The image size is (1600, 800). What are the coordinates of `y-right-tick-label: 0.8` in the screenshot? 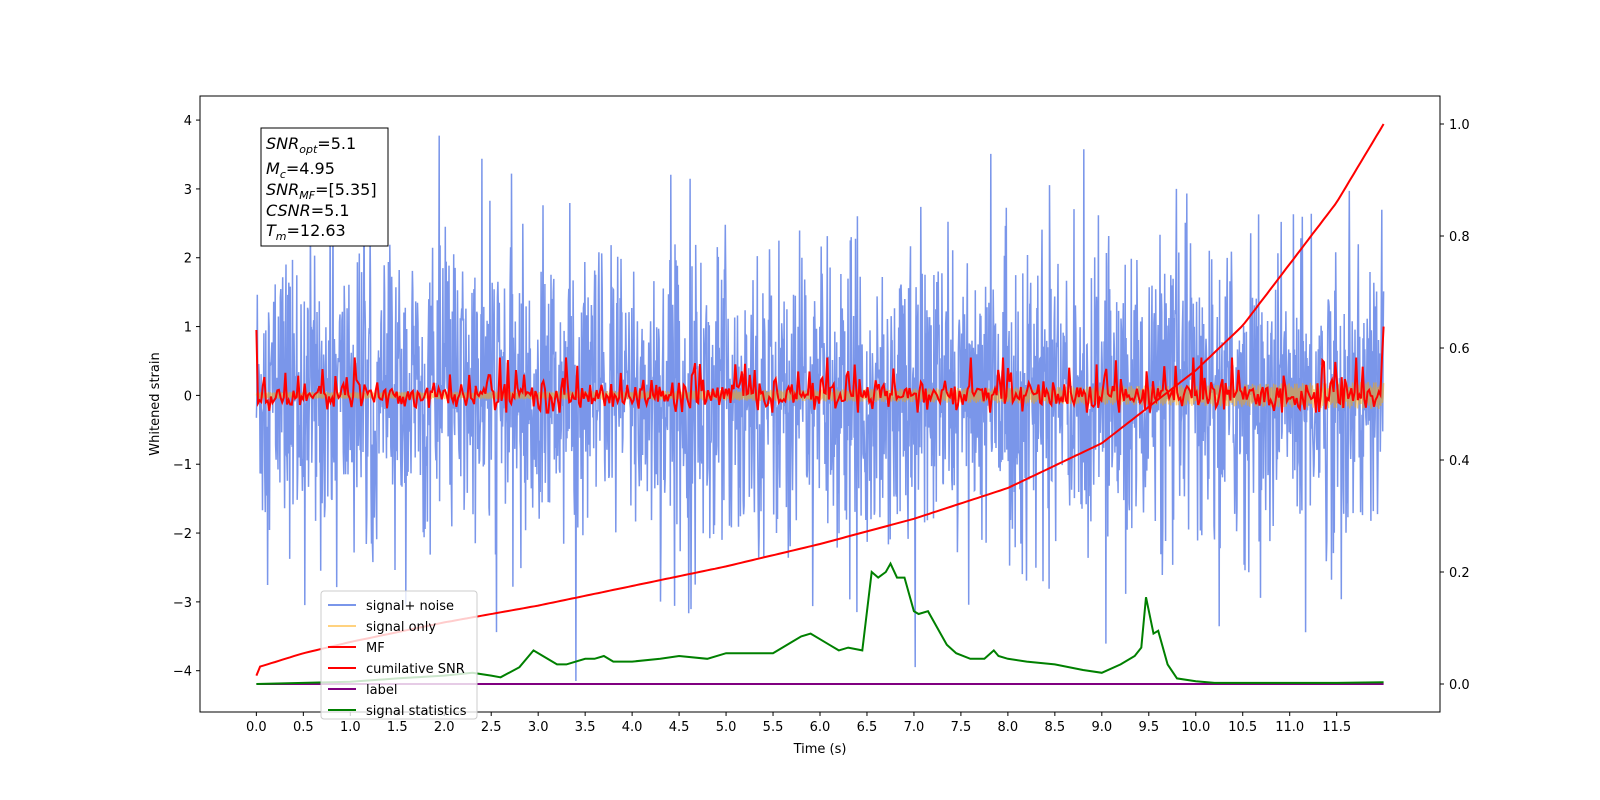 It's located at (1459, 237).